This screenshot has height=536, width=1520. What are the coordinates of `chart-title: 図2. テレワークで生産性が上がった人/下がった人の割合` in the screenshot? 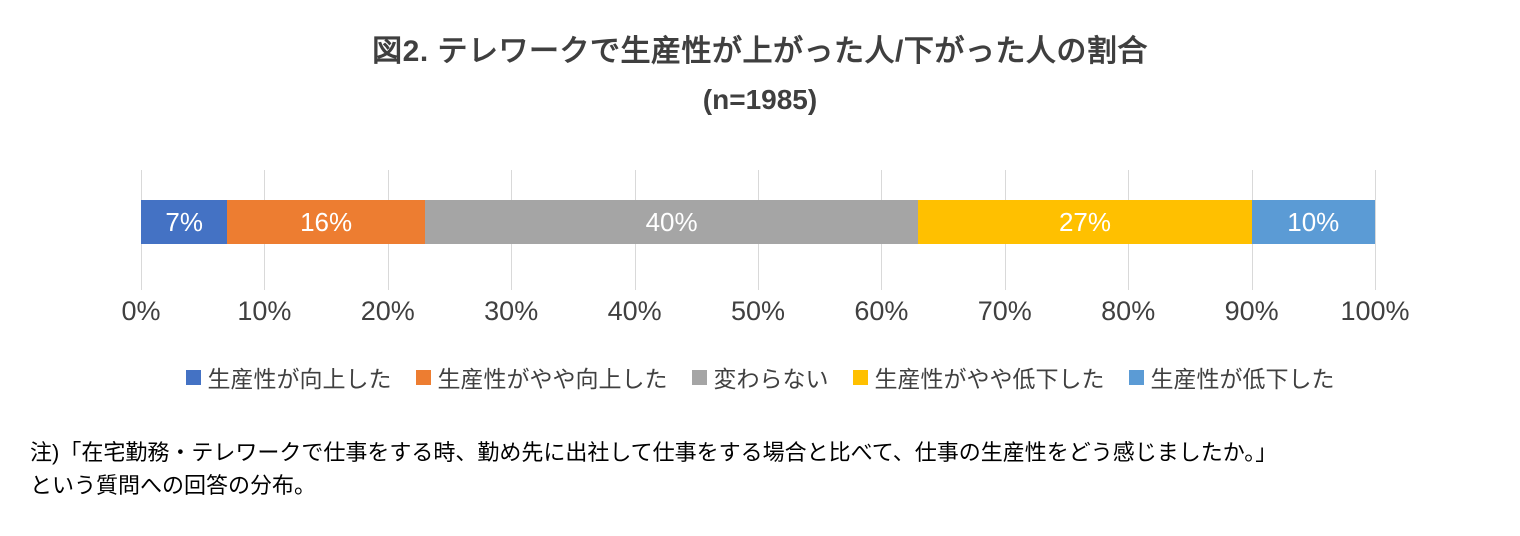 It's located at (760, 51).